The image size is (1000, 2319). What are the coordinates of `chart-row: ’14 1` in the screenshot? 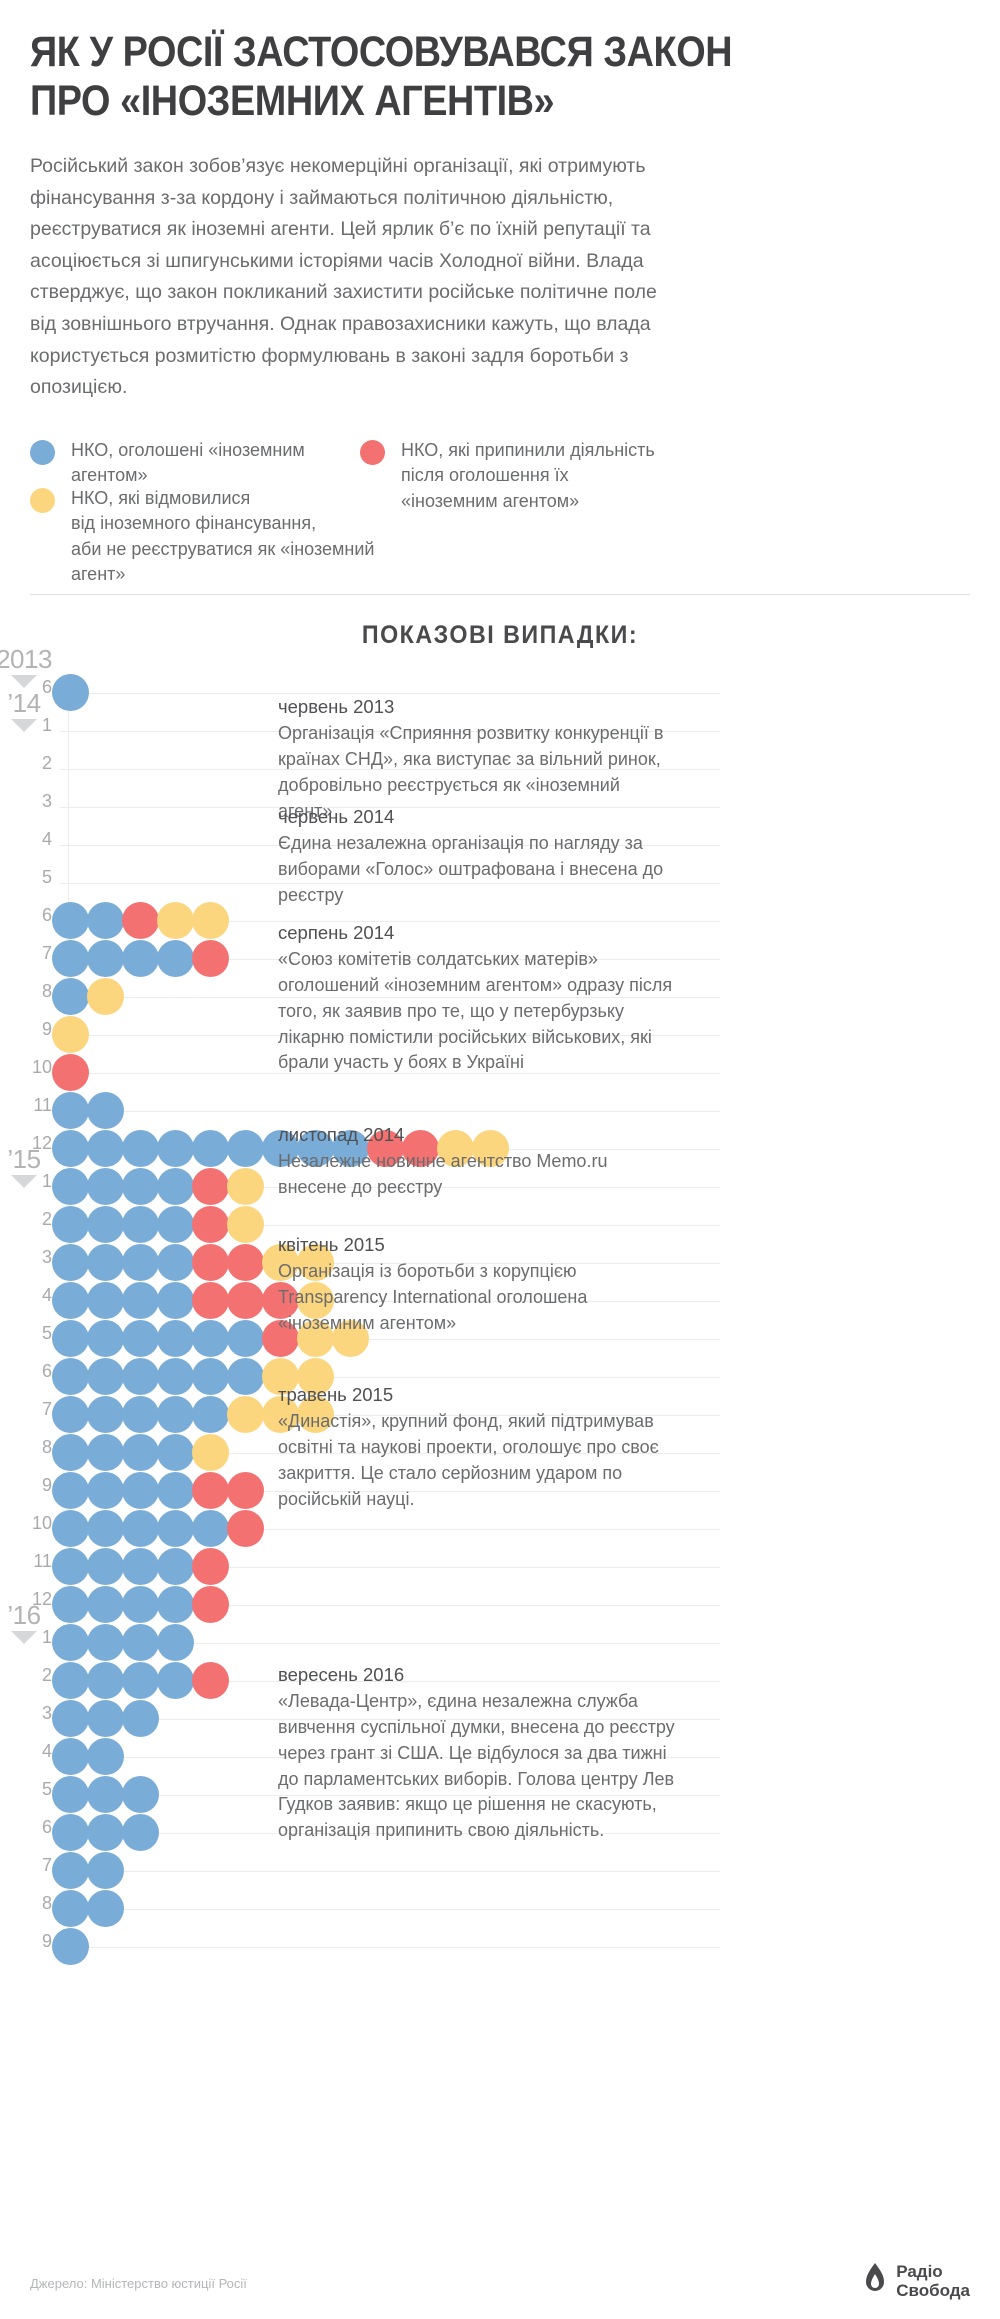 It's located at (485, 720).